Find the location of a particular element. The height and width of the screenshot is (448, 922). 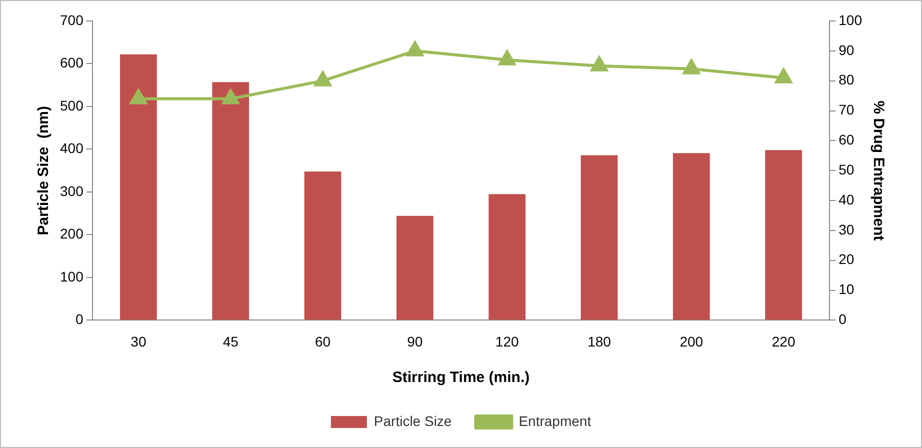

x-tick-label: 90 is located at coordinates (415, 341).